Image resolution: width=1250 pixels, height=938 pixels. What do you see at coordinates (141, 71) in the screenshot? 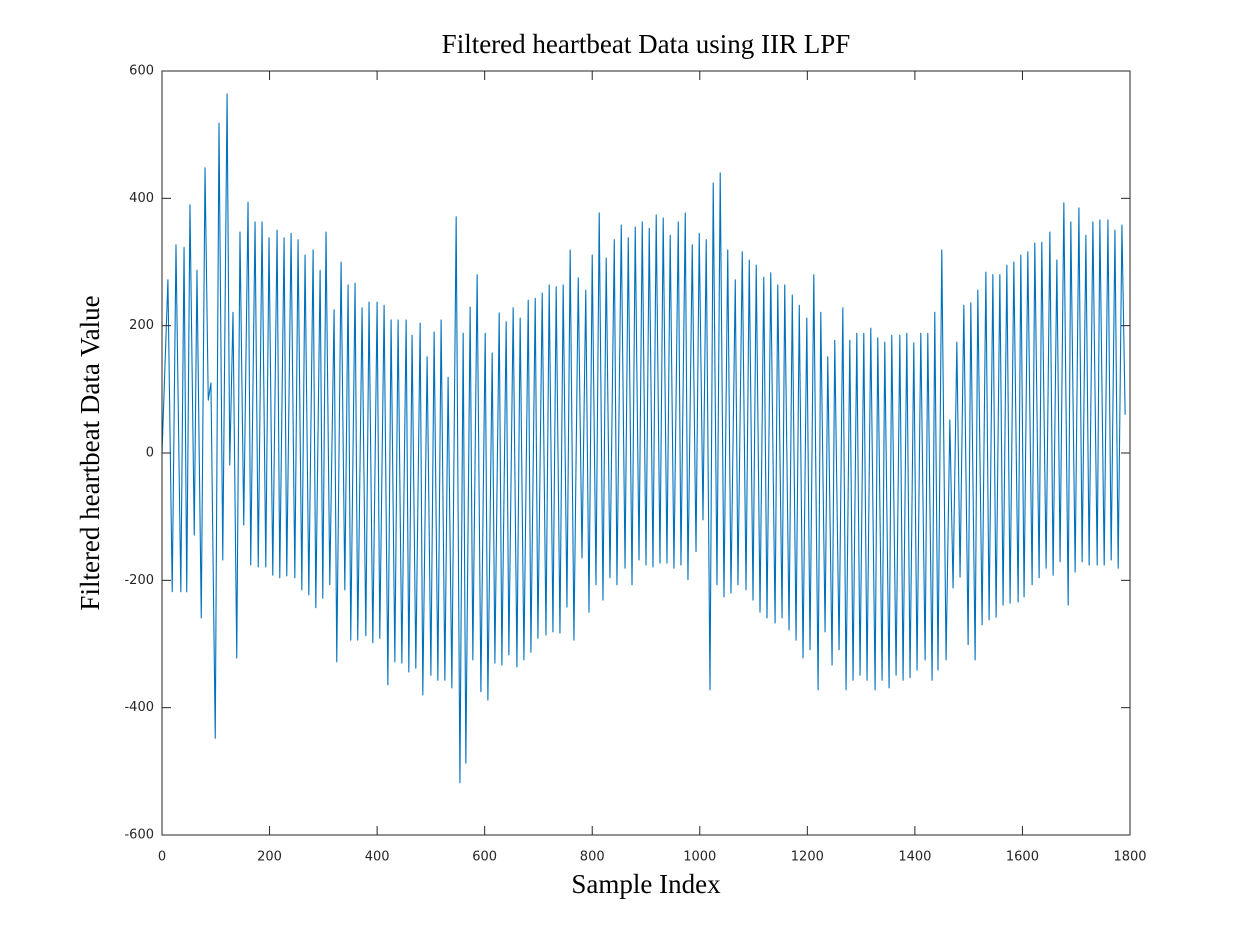
I see `y-tick-label: 600` at bounding box center [141, 71].